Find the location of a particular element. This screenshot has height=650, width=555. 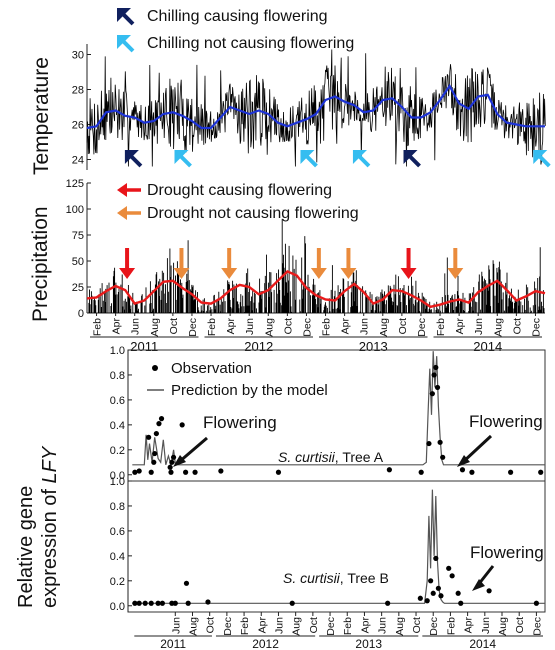

temperature-y-tick-label: 28 is located at coordinates (78, 91).